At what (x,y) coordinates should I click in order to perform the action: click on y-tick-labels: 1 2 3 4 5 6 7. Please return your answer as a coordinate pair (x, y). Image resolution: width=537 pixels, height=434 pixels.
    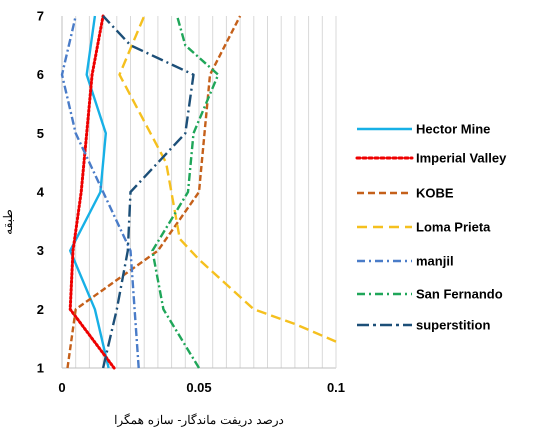
    Looking at the image, I should click on (41, 192).